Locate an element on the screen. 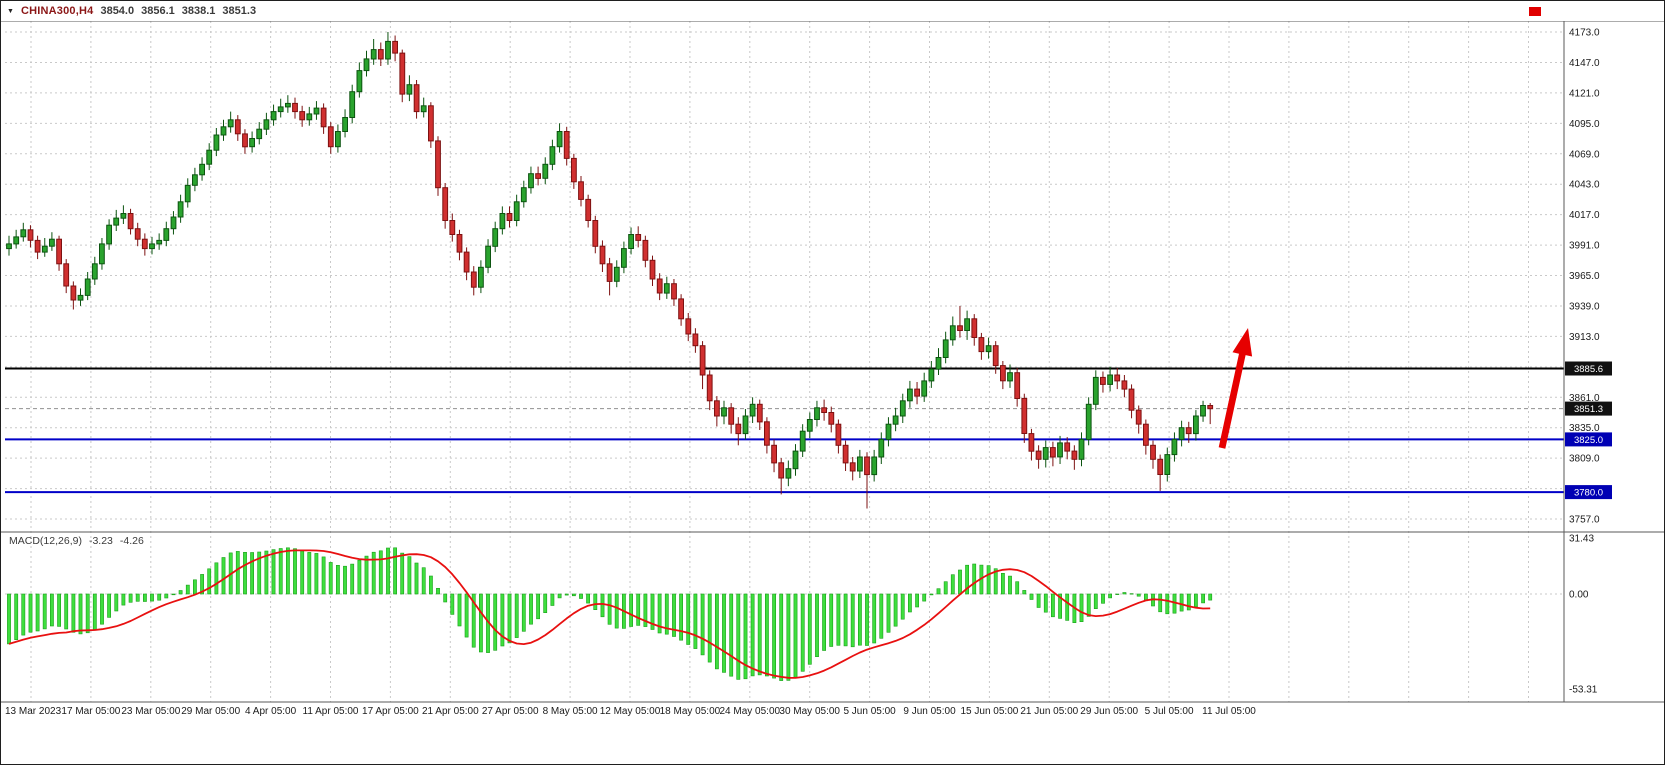  price-badge-3885.6 is located at coordinates (1588, 368).